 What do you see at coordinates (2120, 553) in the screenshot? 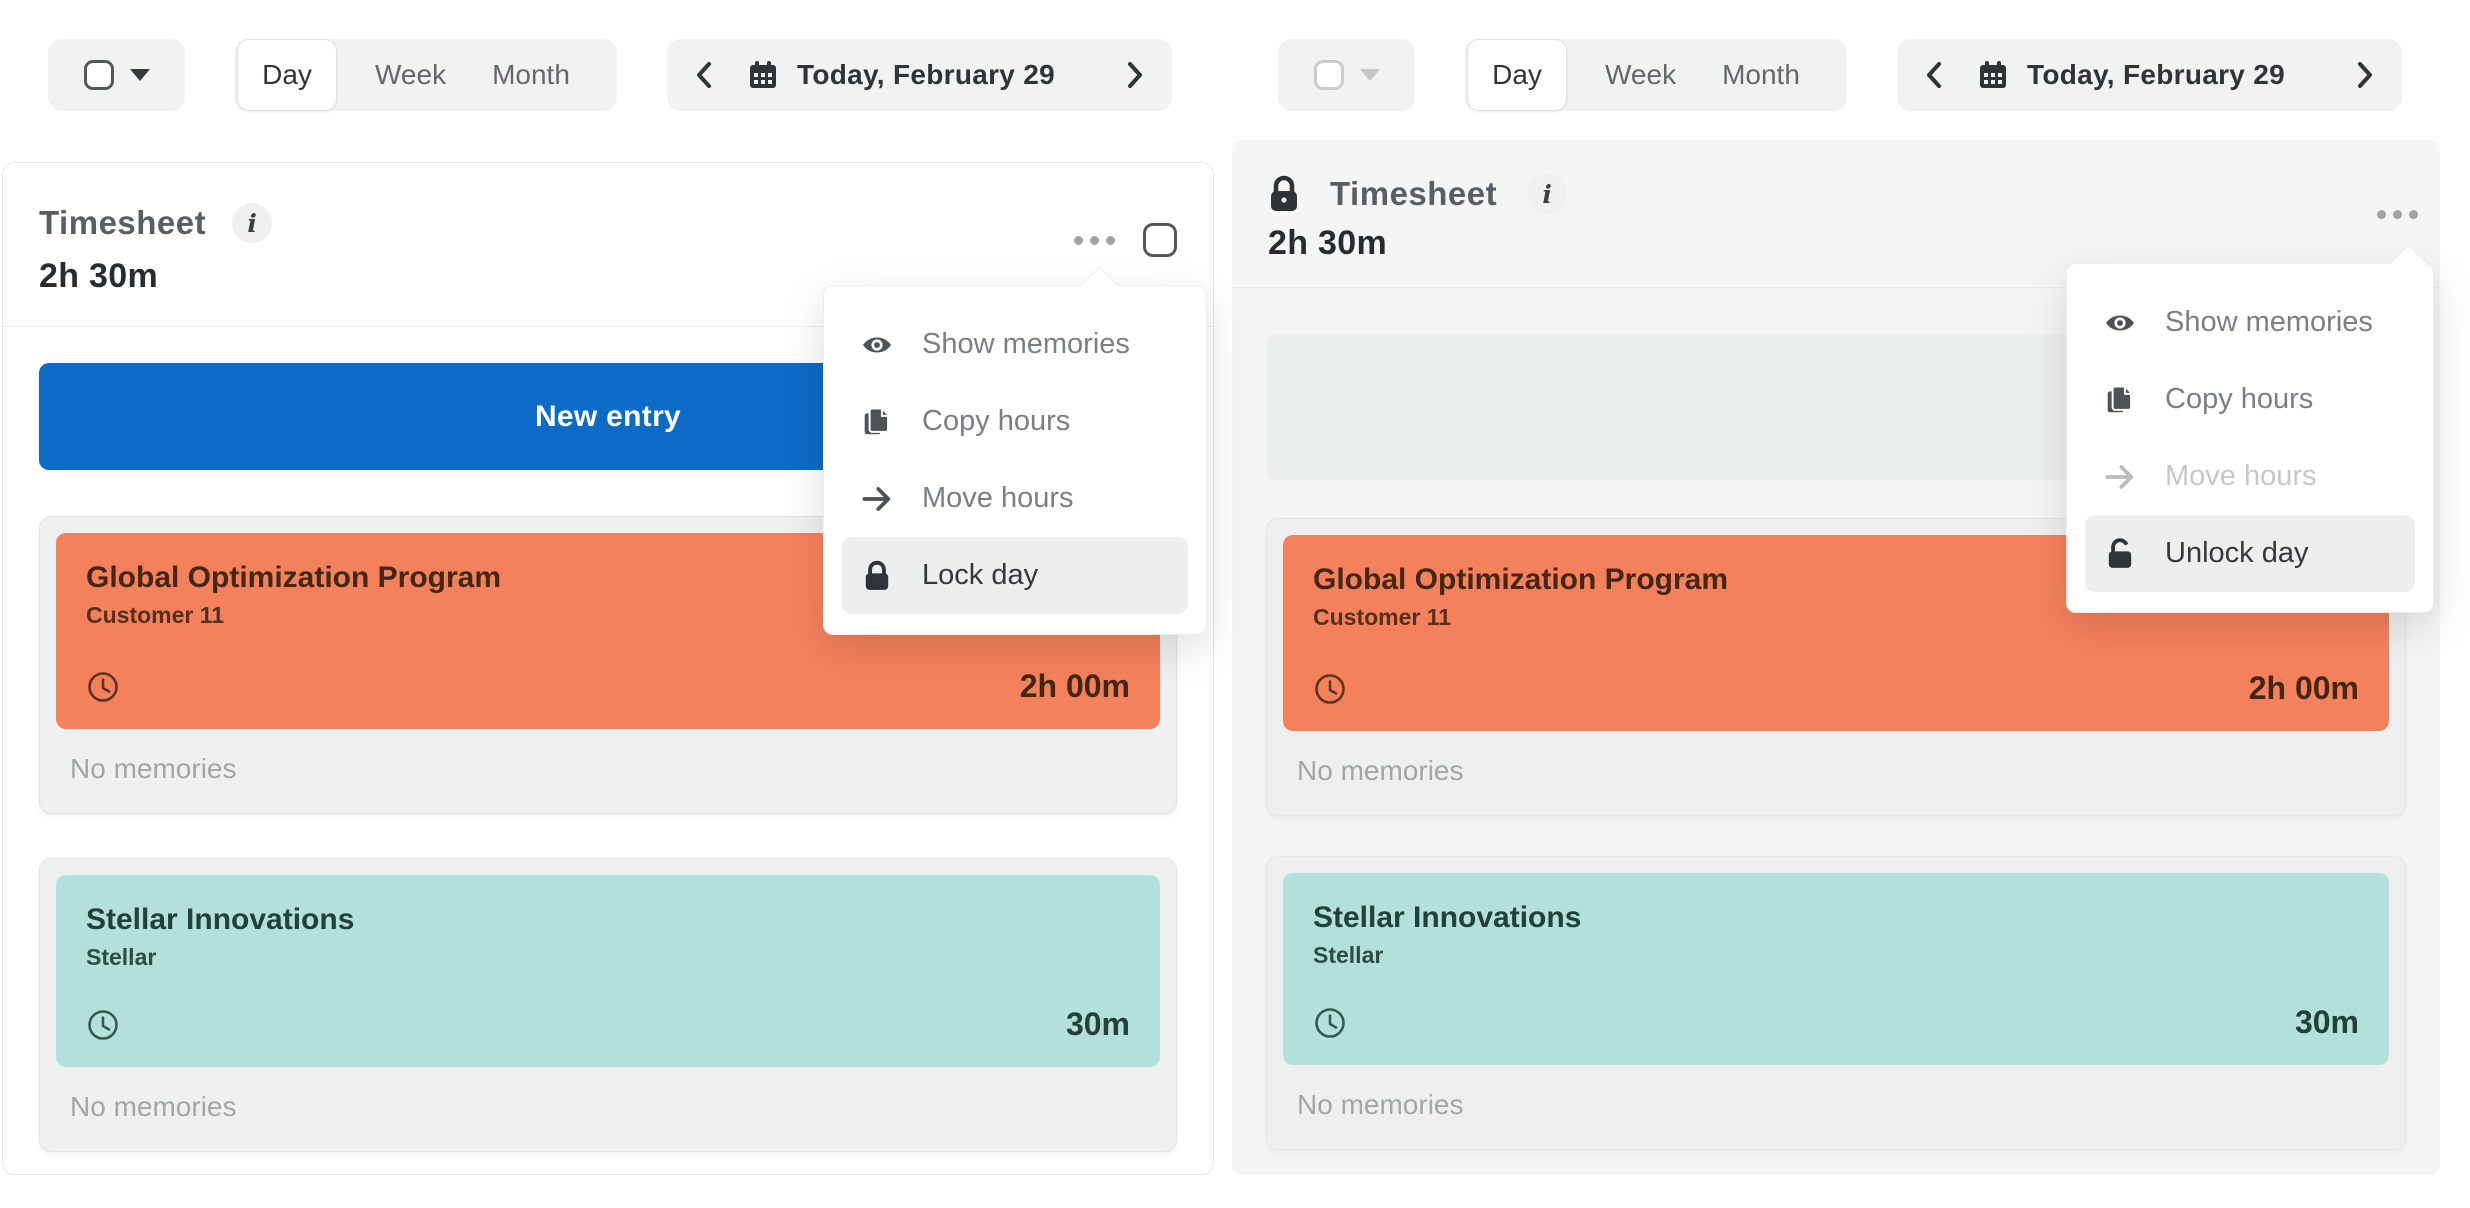
I see `lock-open-icon` at bounding box center [2120, 553].